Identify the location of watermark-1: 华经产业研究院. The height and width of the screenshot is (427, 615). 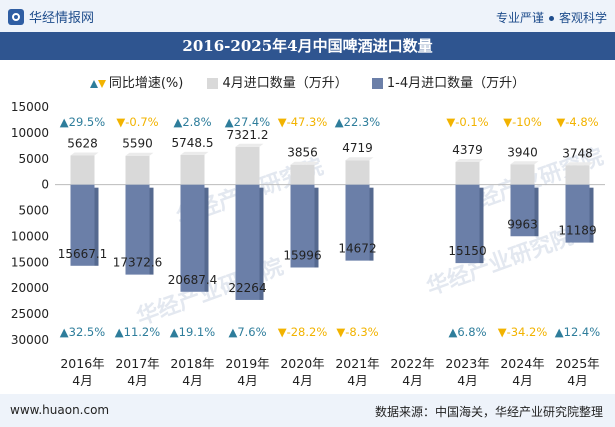
(500, 262).